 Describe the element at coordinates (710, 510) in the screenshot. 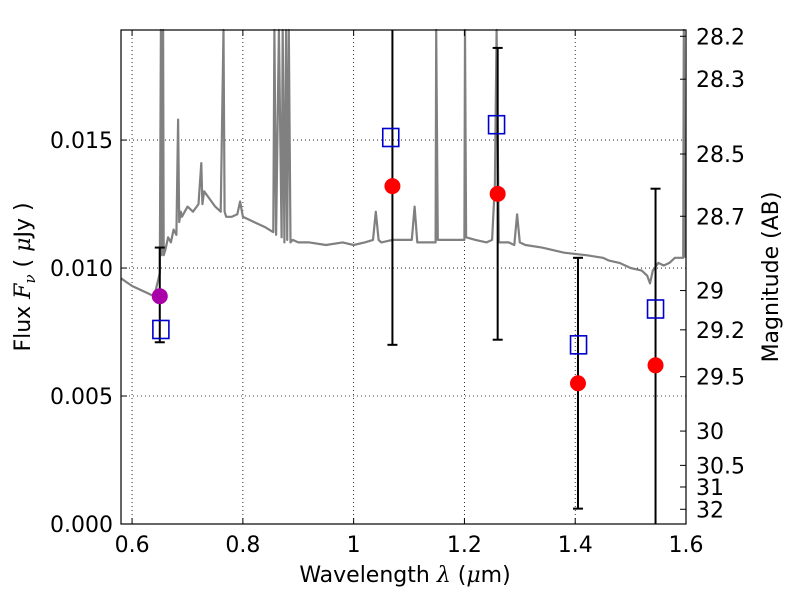

I see `right-tick-label: 32` at that location.